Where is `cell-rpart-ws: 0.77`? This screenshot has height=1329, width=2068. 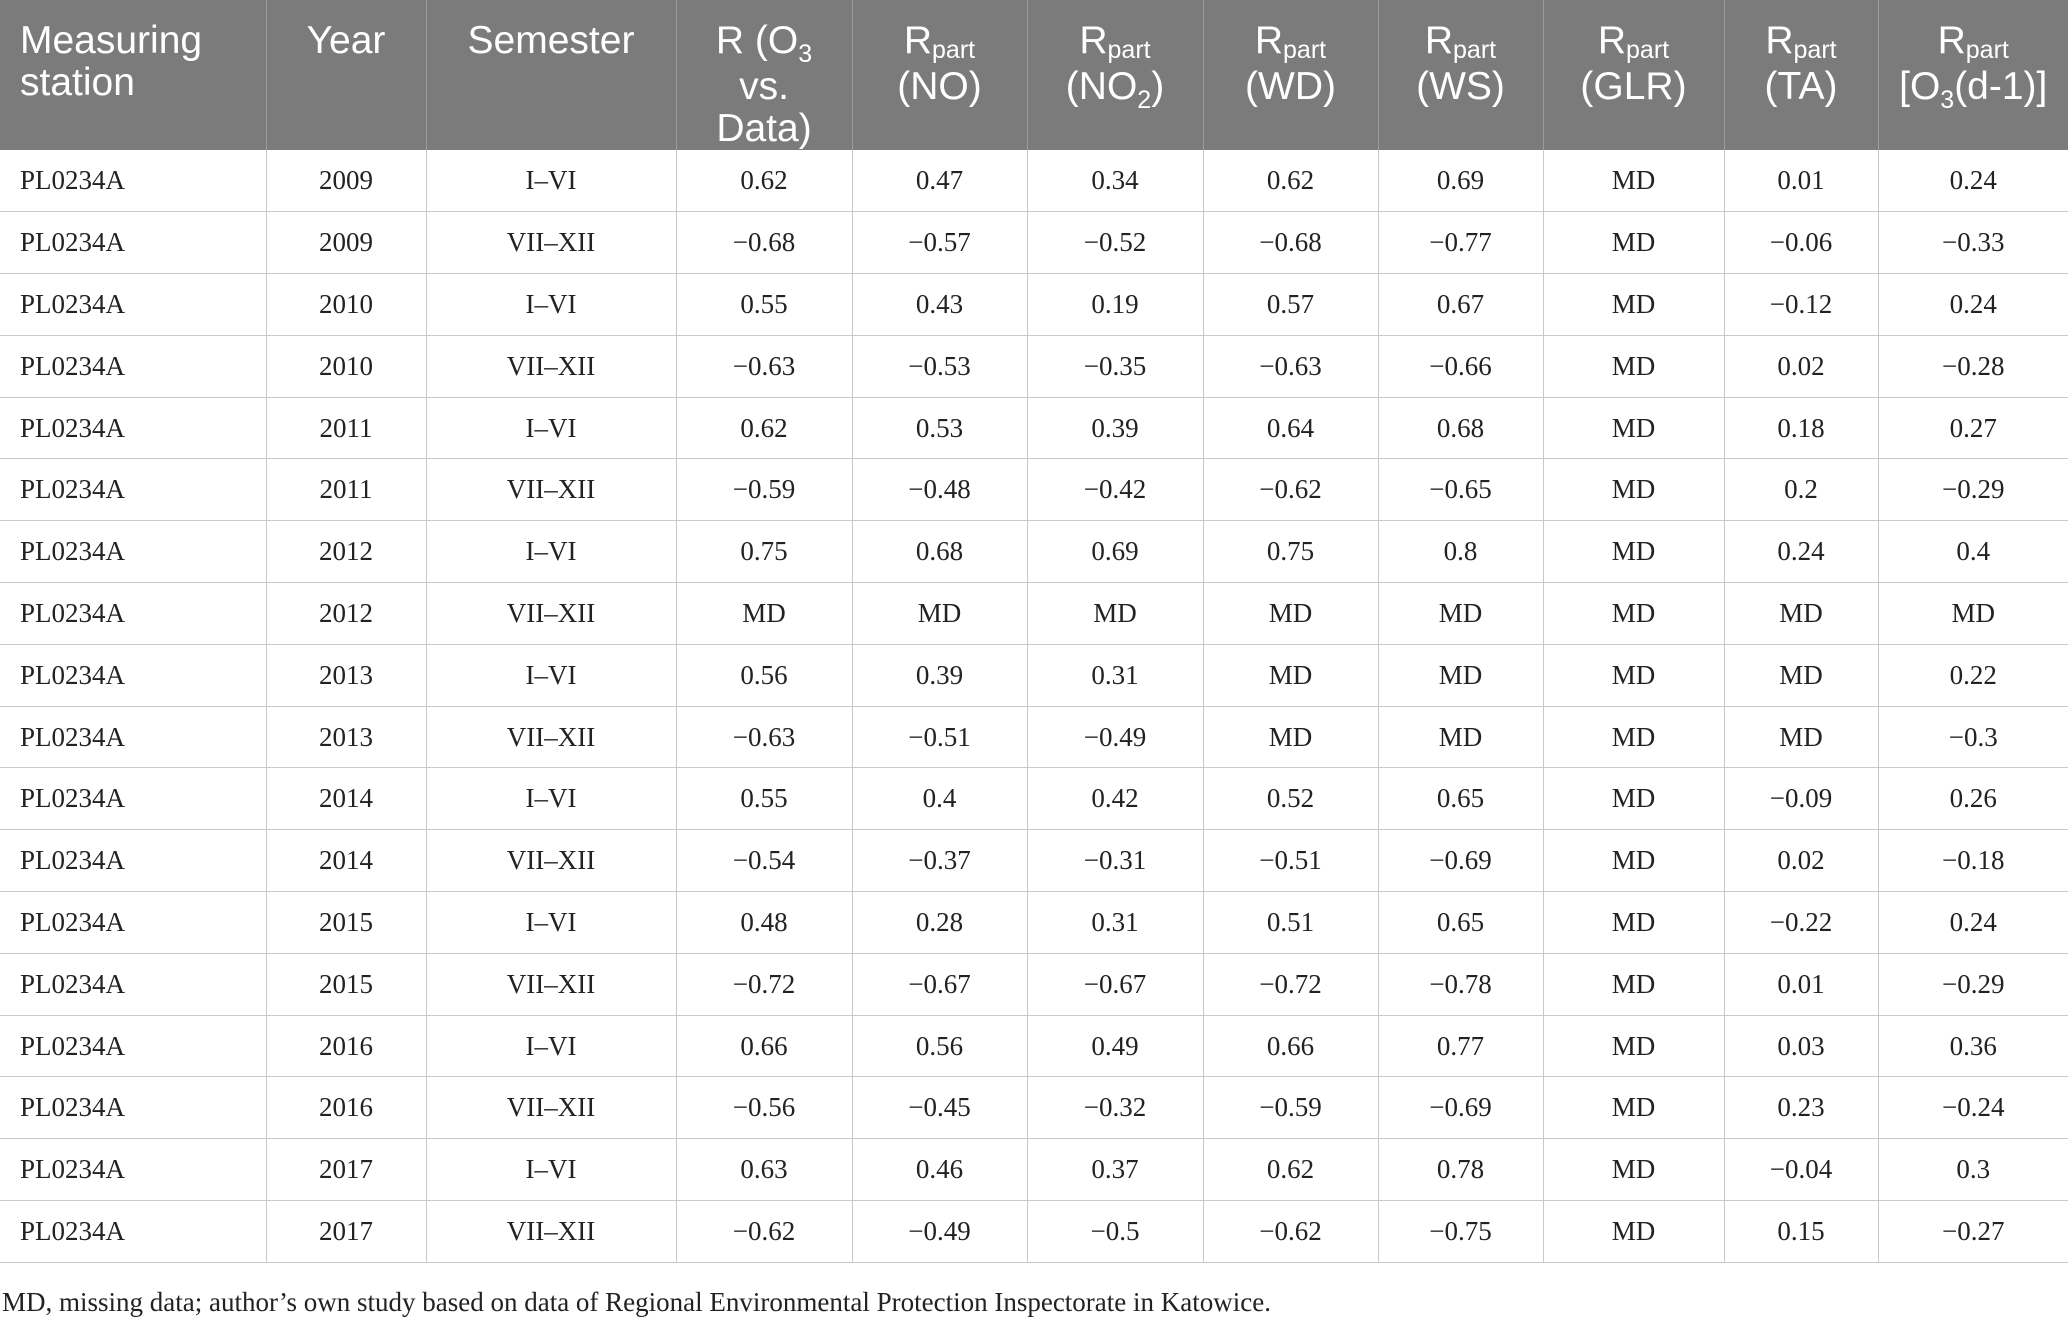 cell-rpart-ws: 0.77 is located at coordinates (1461, 1046).